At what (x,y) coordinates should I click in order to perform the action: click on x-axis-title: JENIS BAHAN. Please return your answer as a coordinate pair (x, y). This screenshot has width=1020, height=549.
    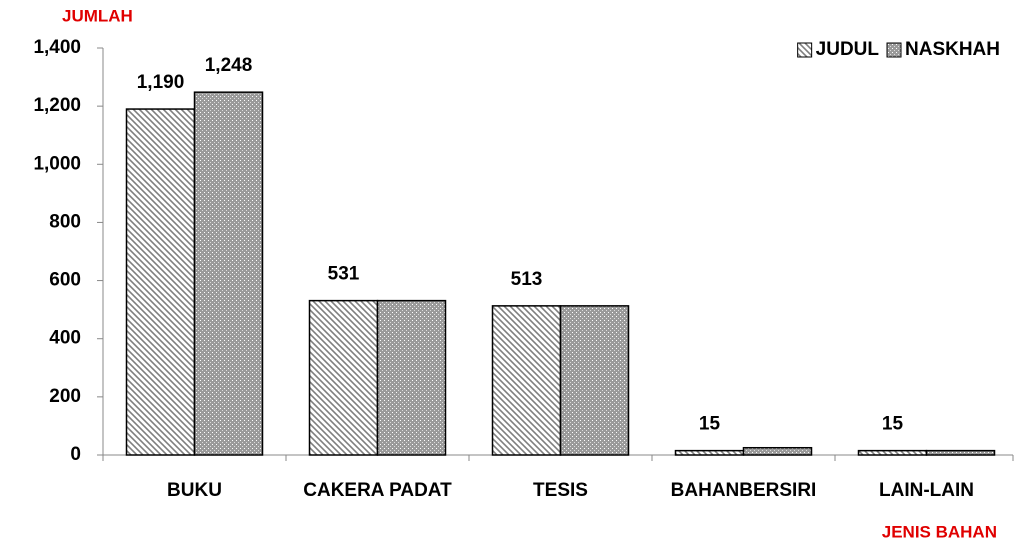
    Looking at the image, I should click on (939, 531).